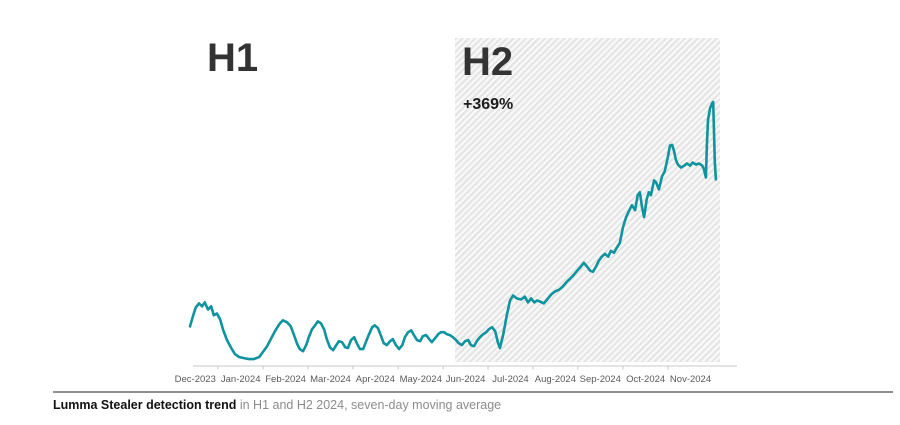 The width and height of the screenshot is (900, 425). I want to click on x-tick-label: Jun-2024, so click(465, 379).